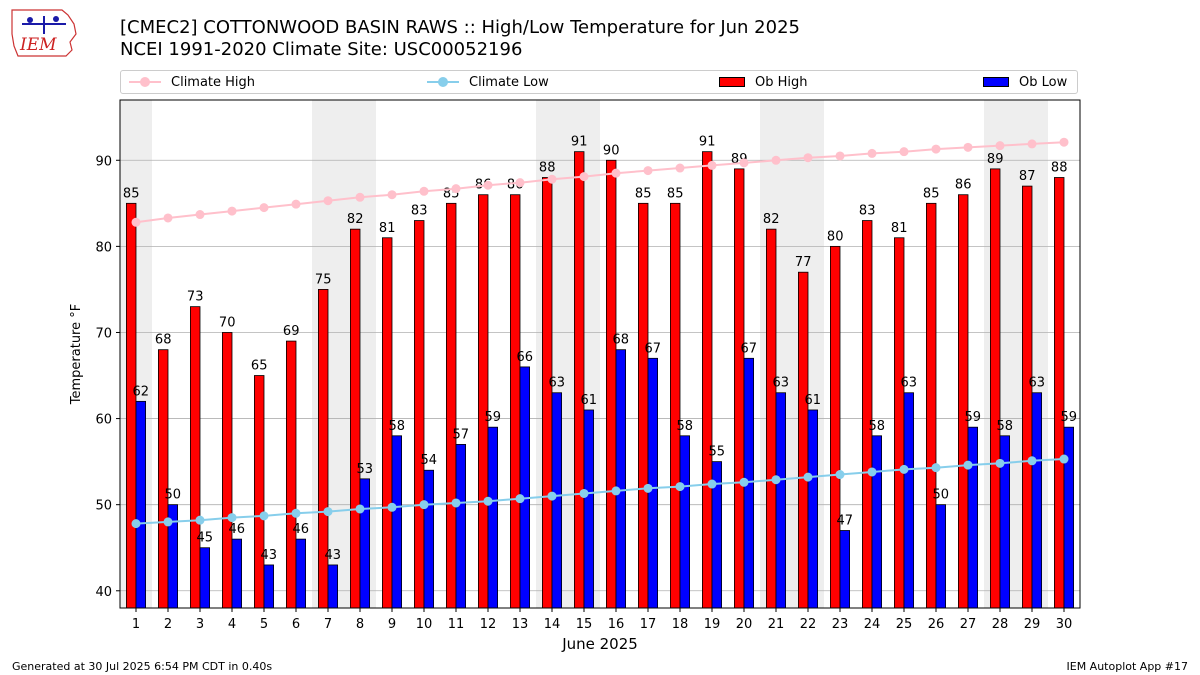 This screenshot has height=675, width=1200. I want to click on x-tick-label: 1, so click(136, 624).